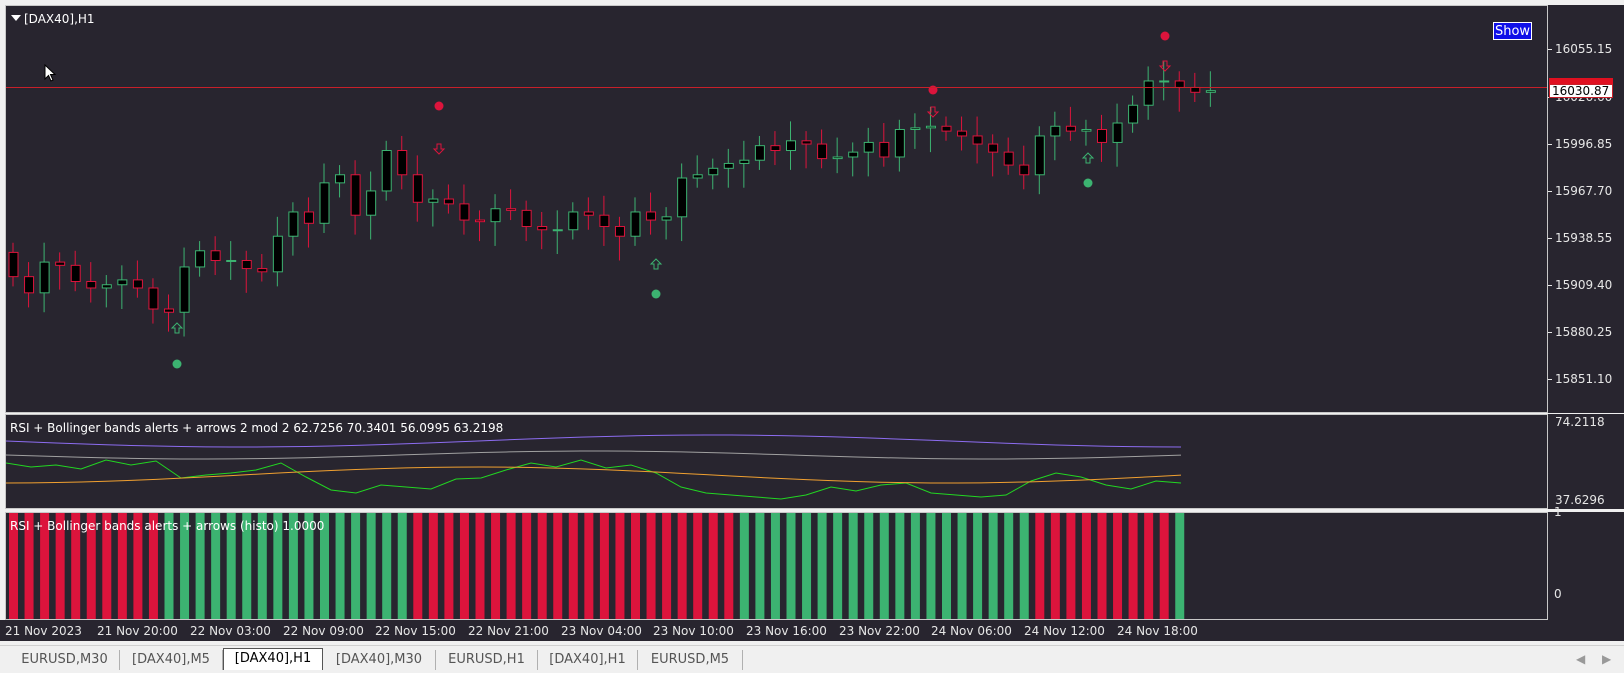  What do you see at coordinates (1512, 31) in the screenshot?
I see `show-button: Show` at bounding box center [1512, 31].